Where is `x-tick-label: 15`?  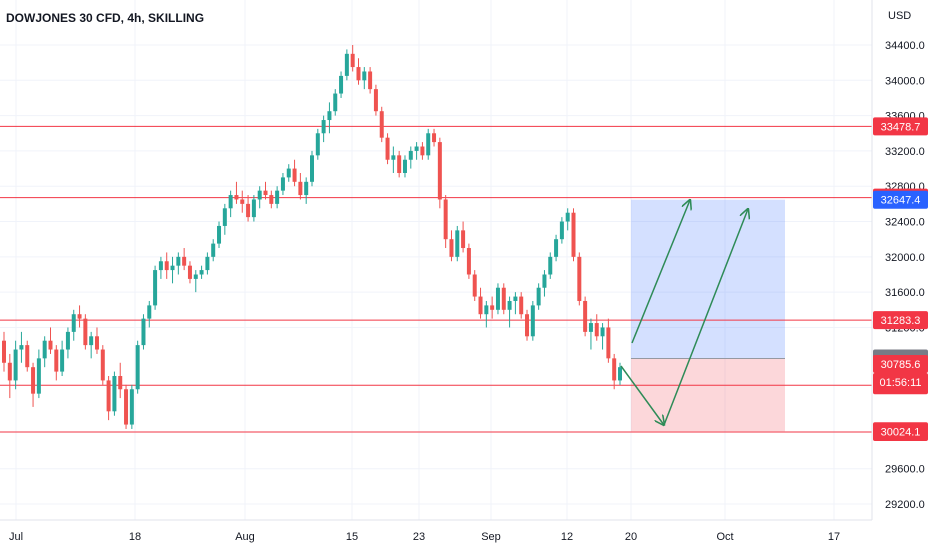
x-tick-label: 15 is located at coordinates (352, 537).